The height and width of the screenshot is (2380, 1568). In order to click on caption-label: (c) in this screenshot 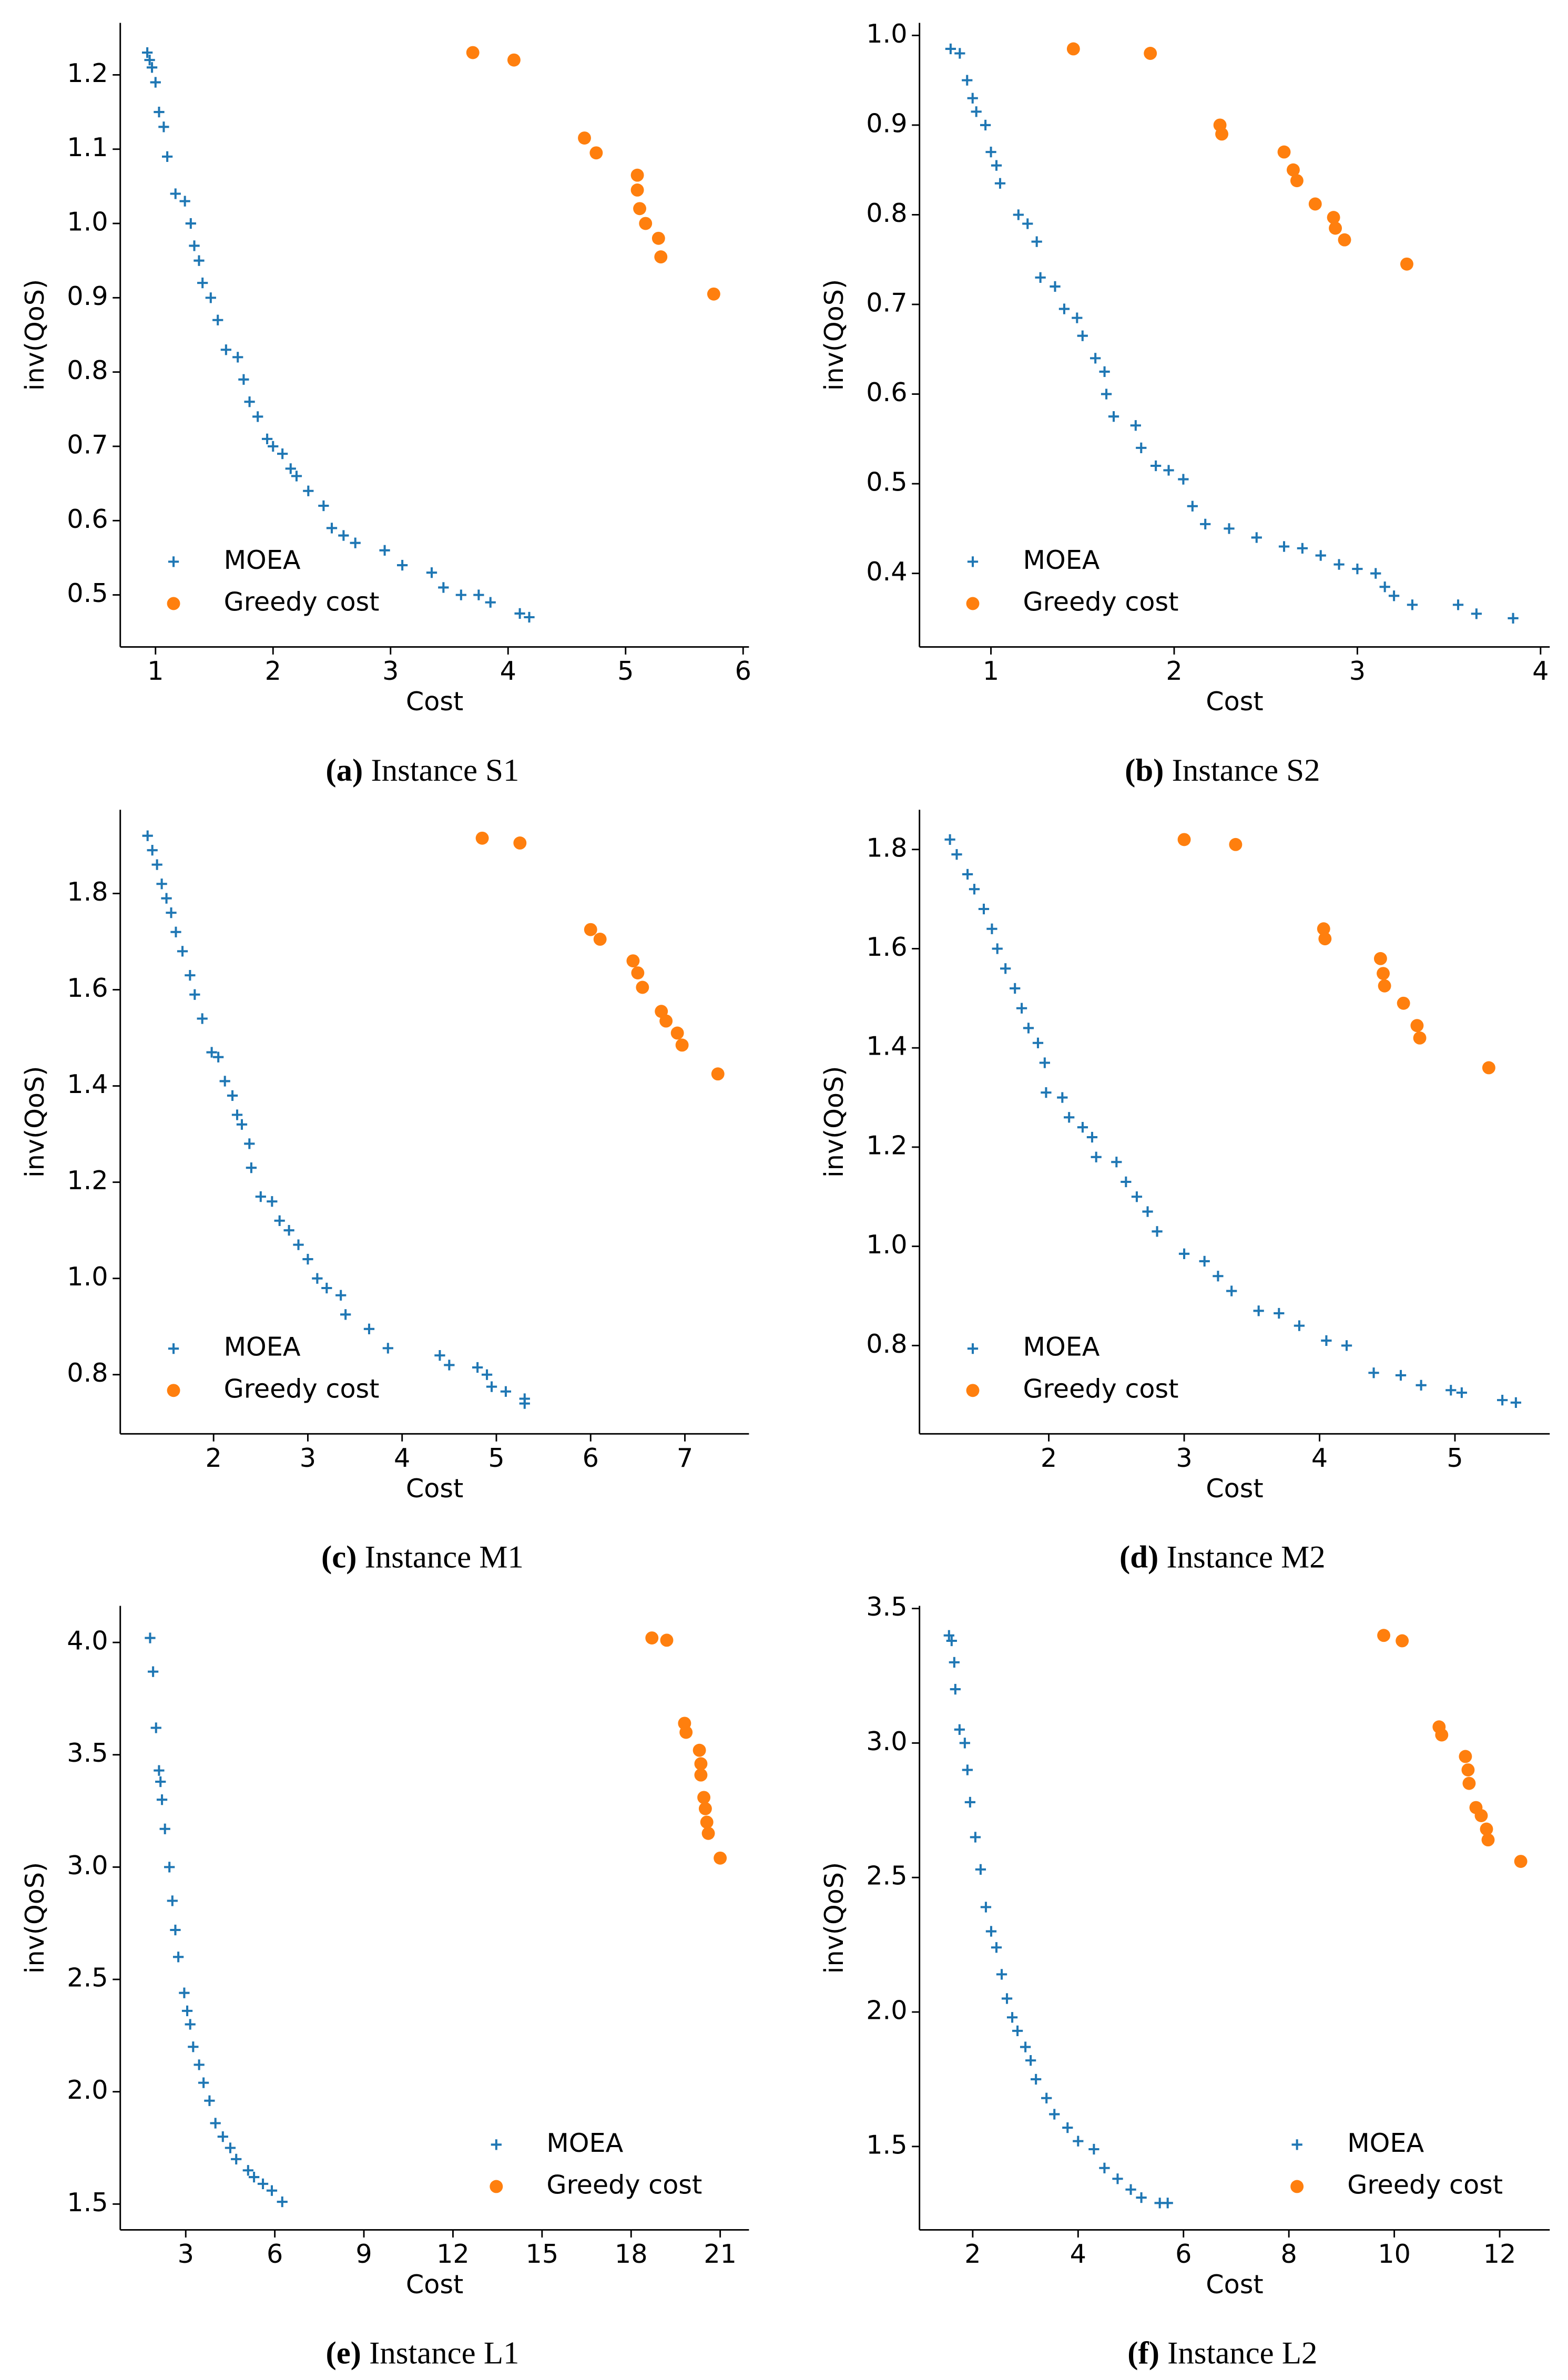, I will do `click(339, 1557)`.